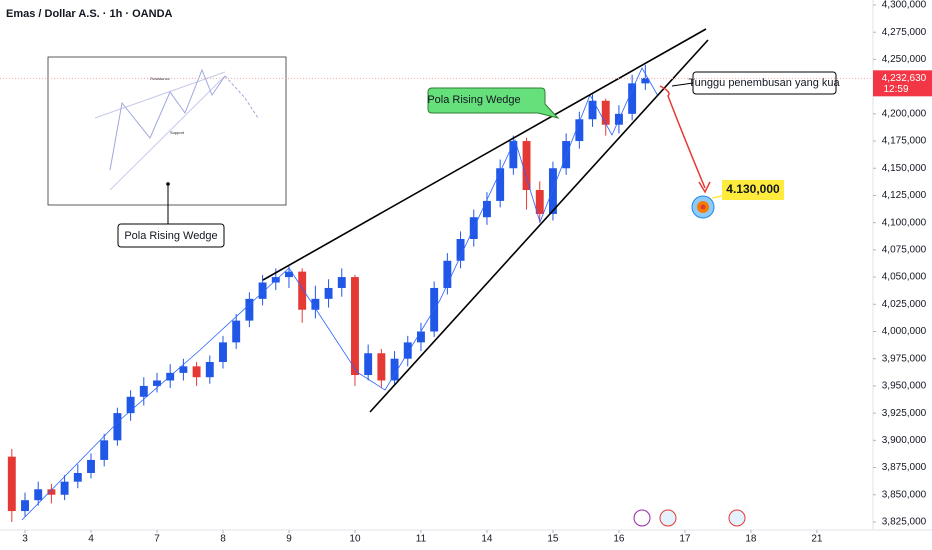 This screenshot has width=932, height=550. Describe the element at coordinates (904, 440) in the screenshot. I see `y-tick-label: 3,900,000` at that location.